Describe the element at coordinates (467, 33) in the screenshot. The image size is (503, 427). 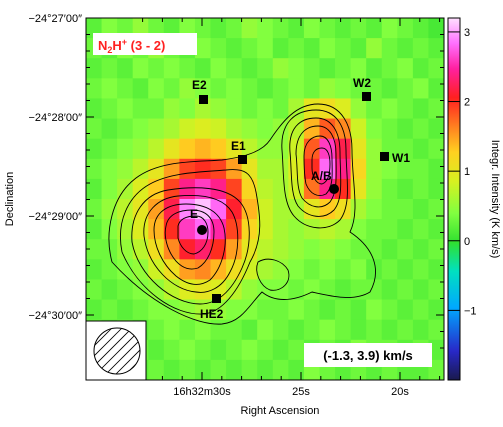
I see `colorbar-tick-label: 3` at that location.